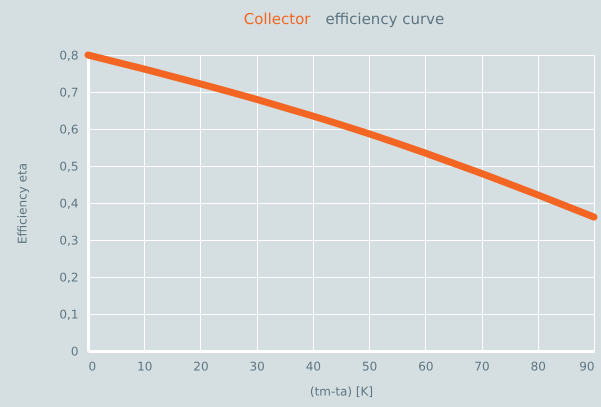  I want to click on y-axis-title: Efficiency eta, so click(22, 203).